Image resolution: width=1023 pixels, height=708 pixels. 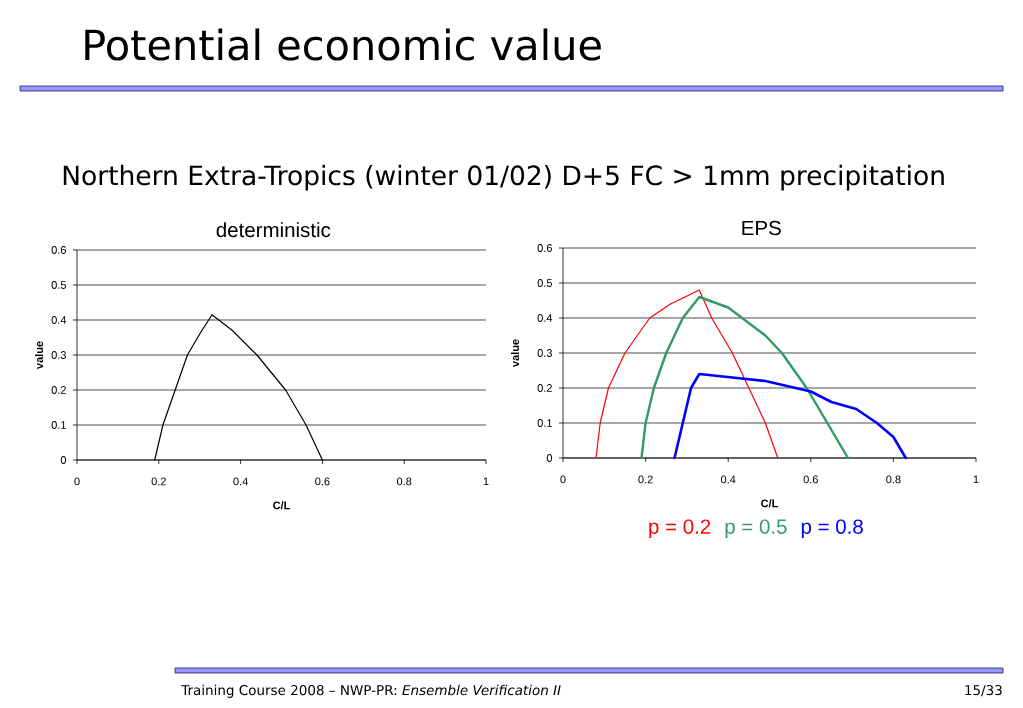 I want to click on text: 15/33, so click(x=983, y=690).